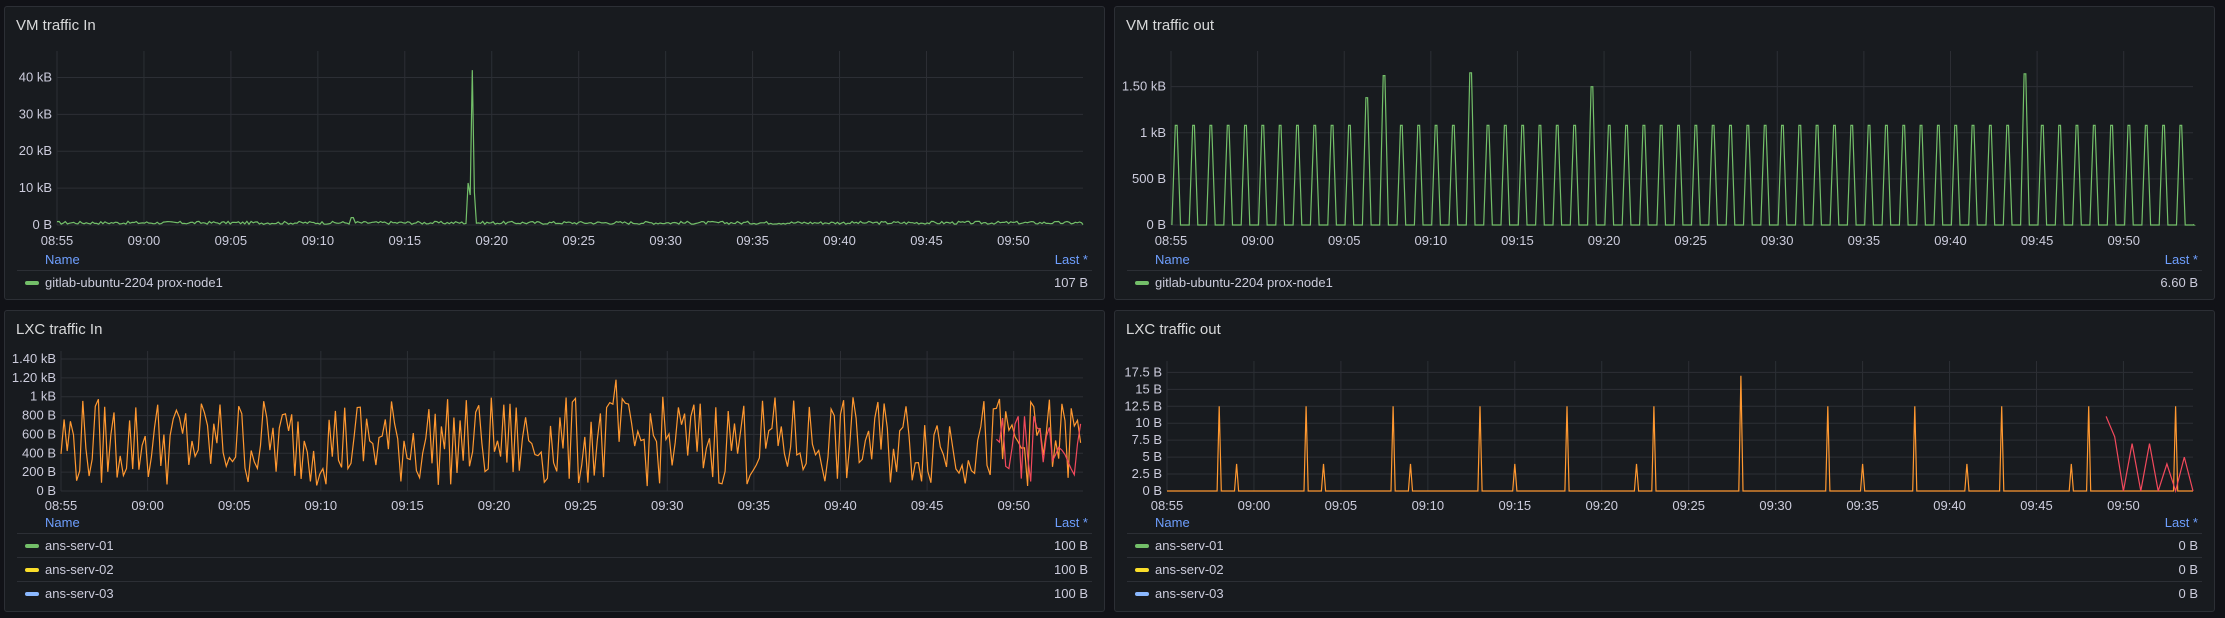 This screenshot has width=2225, height=618. Describe the element at coordinates (1149, 178) in the screenshot. I see `y-tick-label: 500 B` at that location.